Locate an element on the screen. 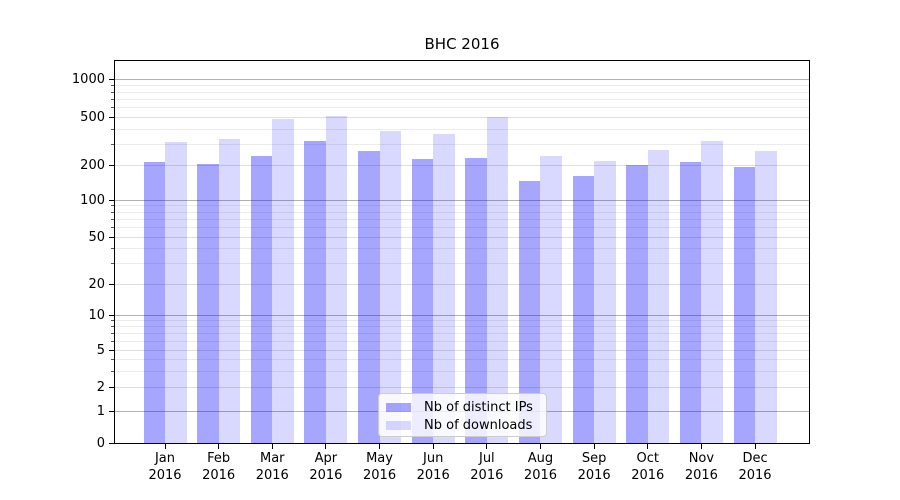 The height and width of the screenshot is (500, 900). x-tick-label: Sep 2016 is located at coordinates (594, 467).